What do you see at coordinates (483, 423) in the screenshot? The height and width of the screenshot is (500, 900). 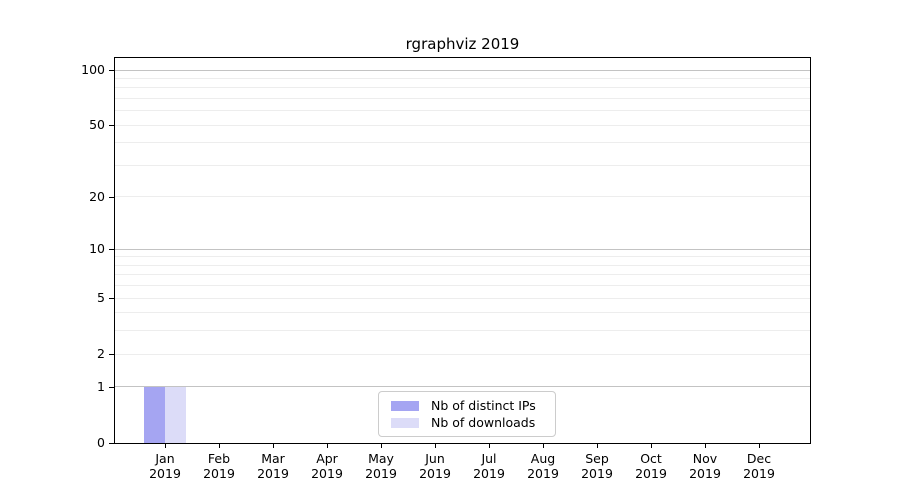 I see `legend-entry-label: Nb of downloads` at bounding box center [483, 423].